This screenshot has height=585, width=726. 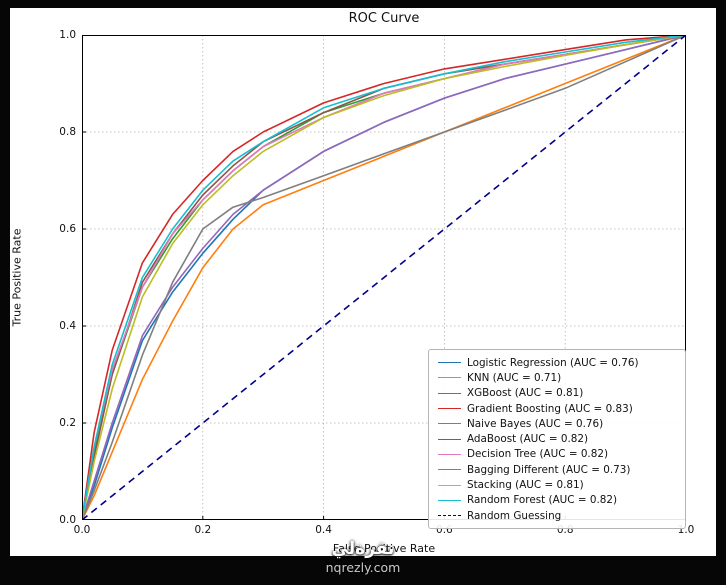 What do you see at coordinates (67, 326) in the screenshot?
I see `y-tick: 0.4` at bounding box center [67, 326].